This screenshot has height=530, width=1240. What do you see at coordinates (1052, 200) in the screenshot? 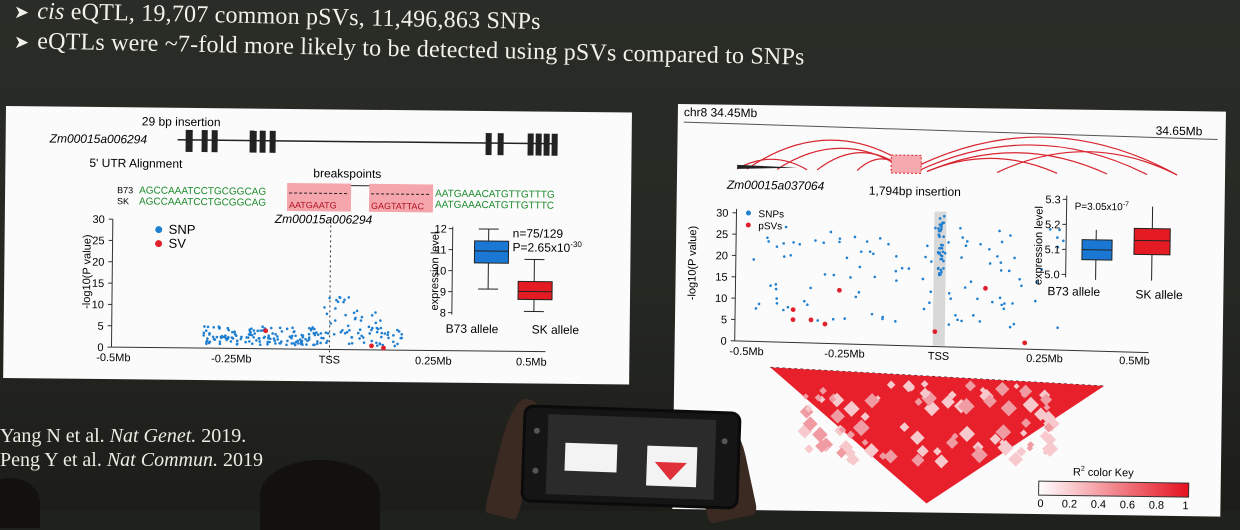
I see `box-y-tick-label: 5.3` at bounding box center [1052, 200].